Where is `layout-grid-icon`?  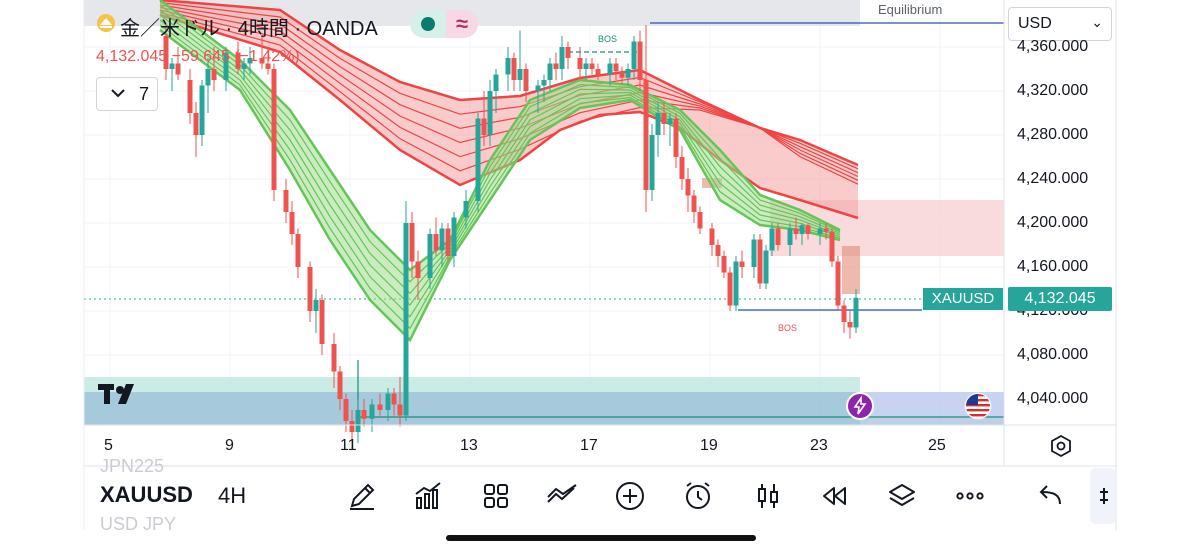
layout-grid-icon is located at coordinates (496, 496).